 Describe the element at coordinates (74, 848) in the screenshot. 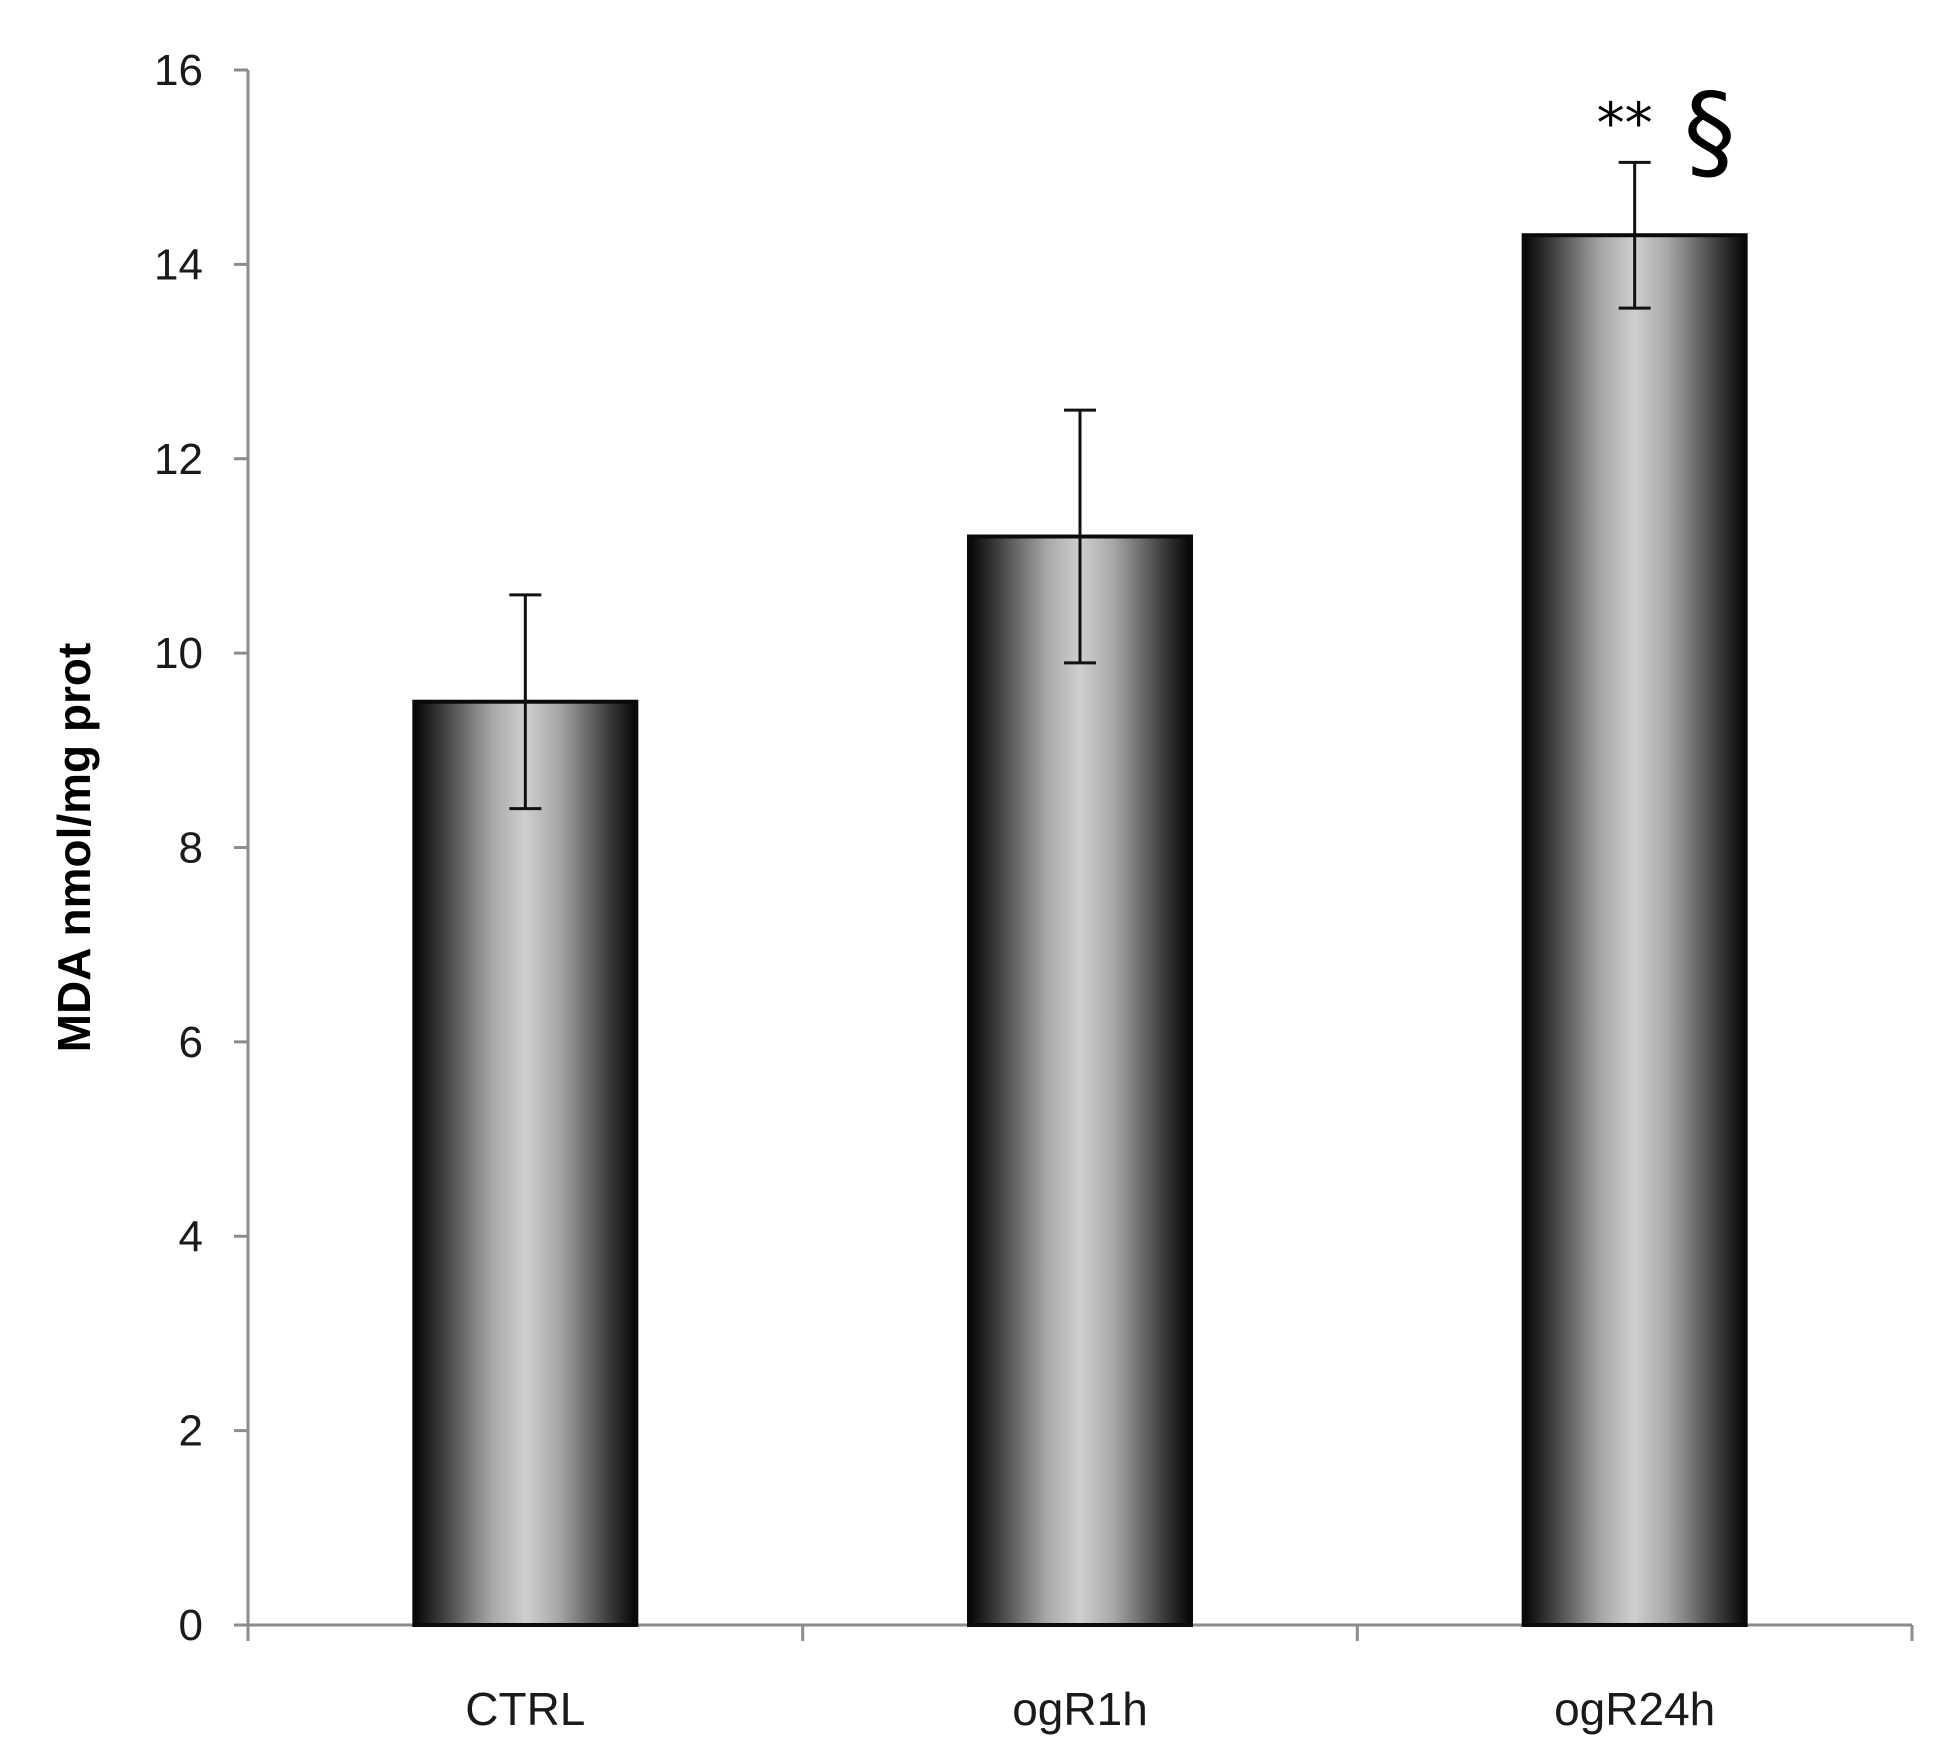

I see `y-axis-title: MDA nmol/mg prot` at that location.